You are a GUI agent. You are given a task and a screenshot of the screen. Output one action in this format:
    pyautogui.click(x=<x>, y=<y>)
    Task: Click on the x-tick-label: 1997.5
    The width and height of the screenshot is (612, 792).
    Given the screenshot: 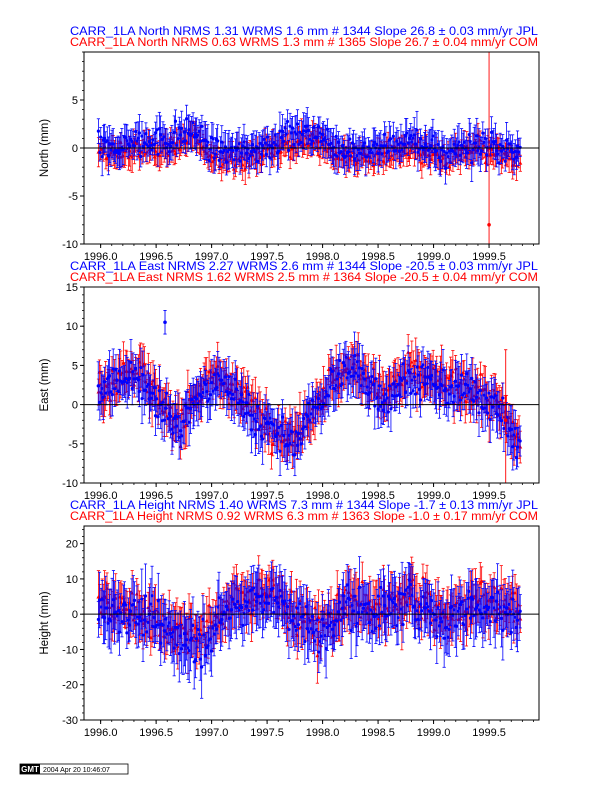 What is the action you would take?
    pyautogui.click(x=267, y=257)
    